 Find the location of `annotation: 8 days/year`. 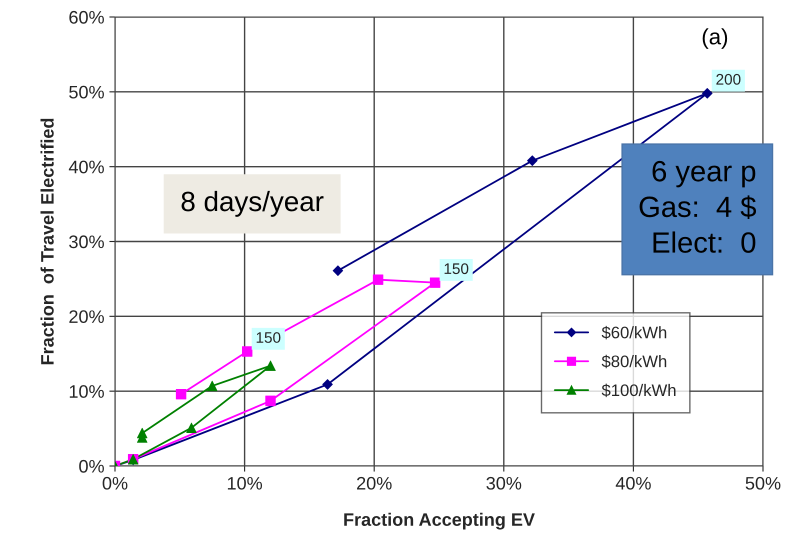

annotation: 8 days/year is located at coordinates (253, 203).